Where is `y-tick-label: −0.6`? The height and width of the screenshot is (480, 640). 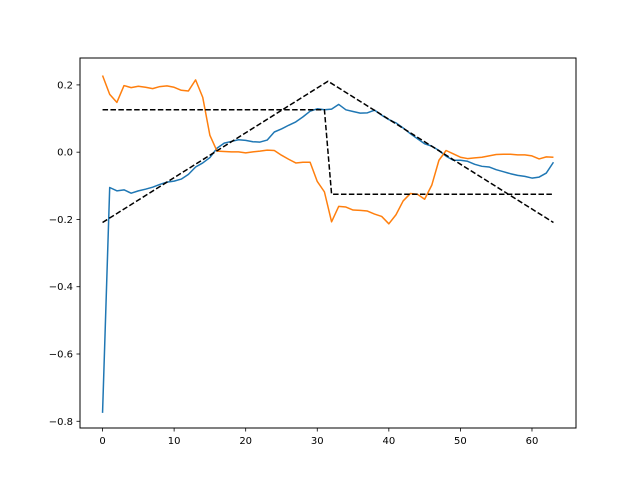 y-tick-label: −0.6 is located at coordinates (61, 355).